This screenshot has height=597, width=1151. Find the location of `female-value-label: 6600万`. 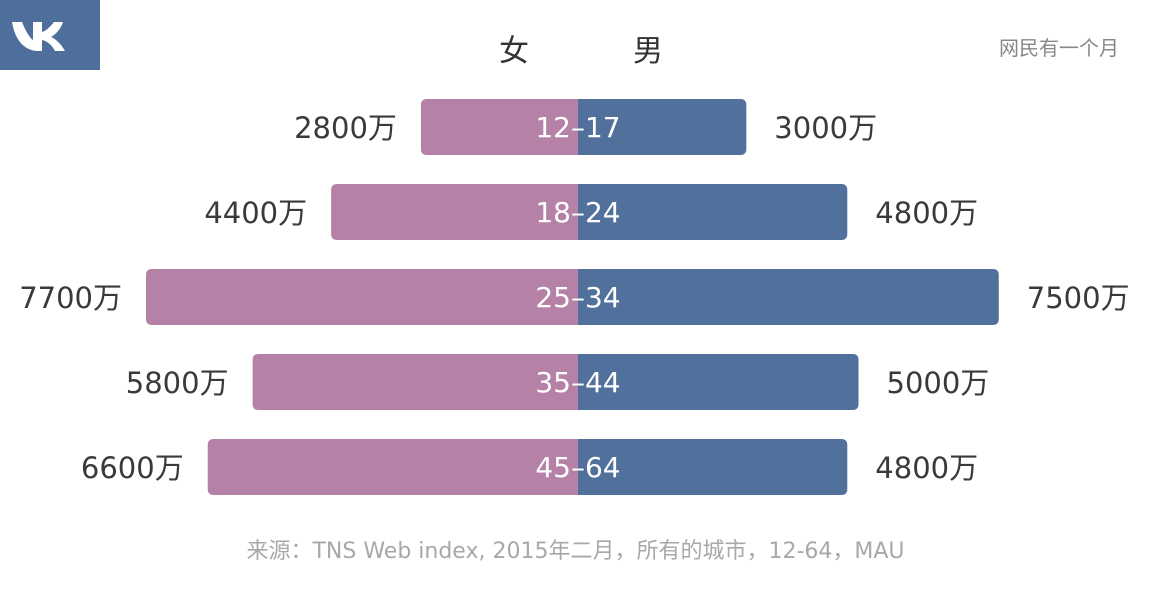

female-value-label: 6600万 is located at coordinates (132, 468).